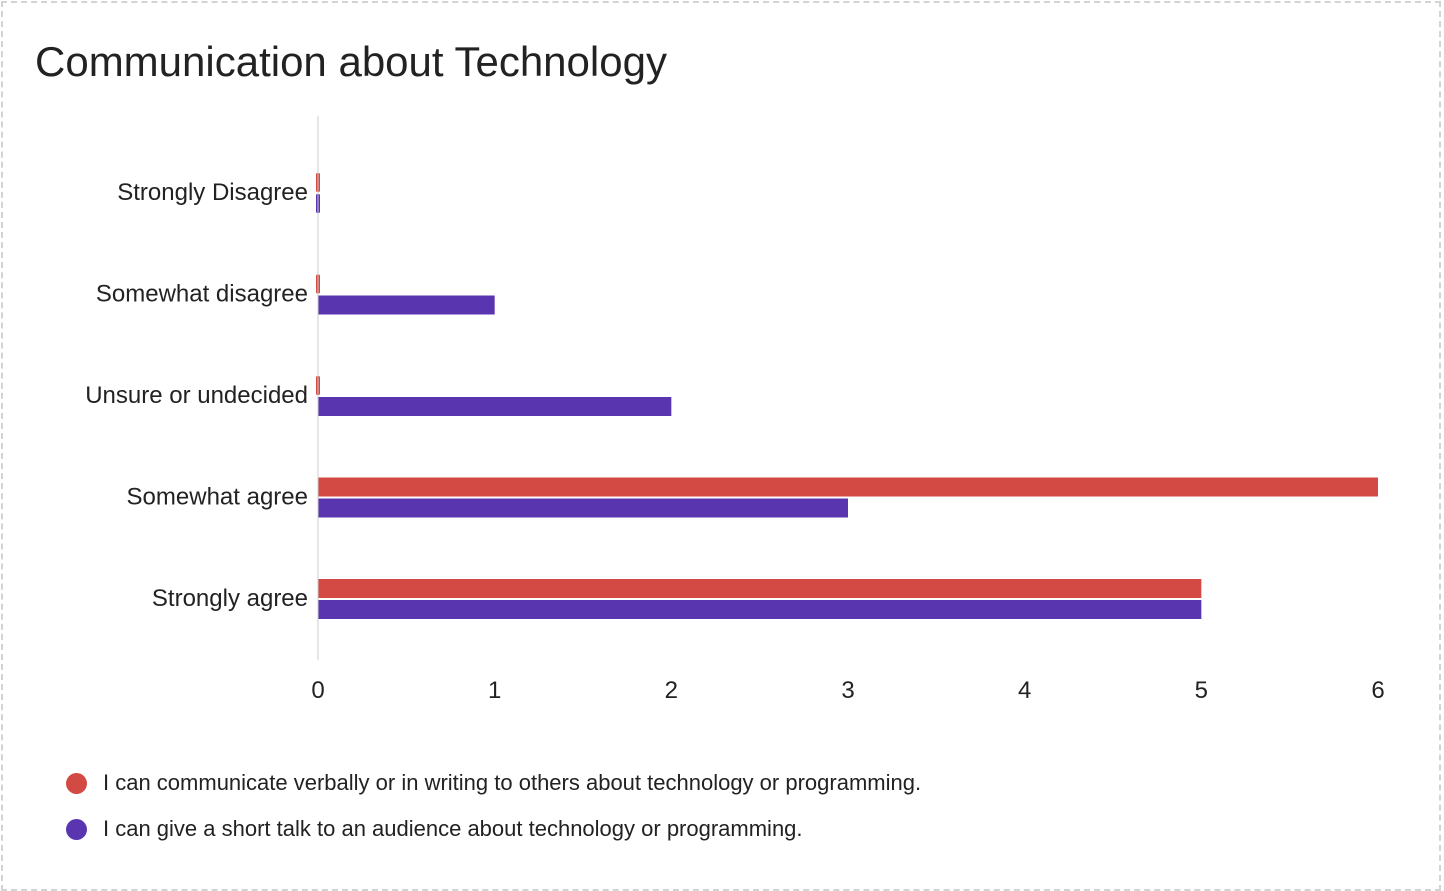 This screenshot has width=1444, height=891. What do you see at coordinates (671, 690) in the screenshot?
I see `x-tick-label: 2` at bounding box center [671, 690].